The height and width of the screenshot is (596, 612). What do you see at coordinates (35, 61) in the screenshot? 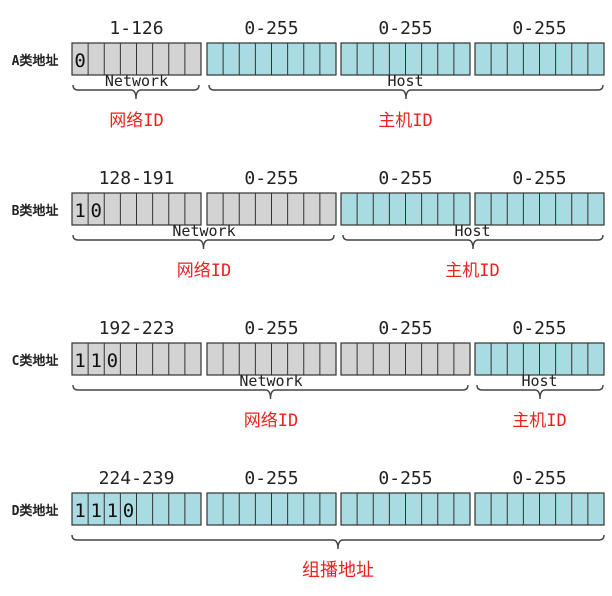
I see `class-label: A类地址` at bounding box center [35, 61].